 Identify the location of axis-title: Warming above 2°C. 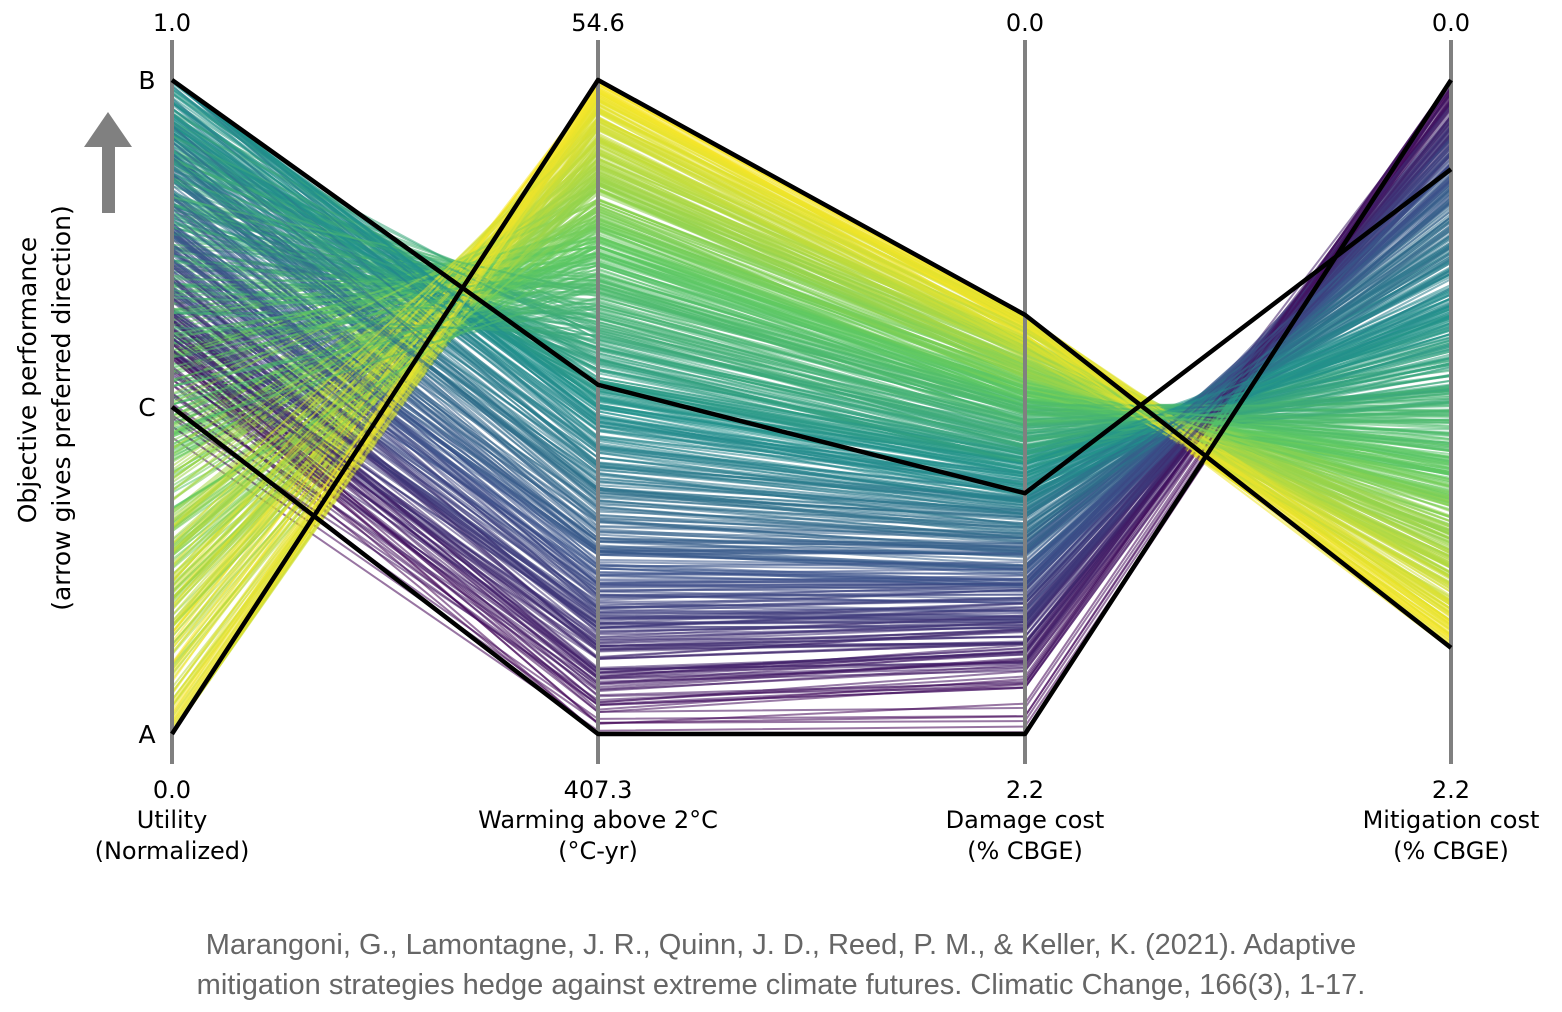
(598, 820).